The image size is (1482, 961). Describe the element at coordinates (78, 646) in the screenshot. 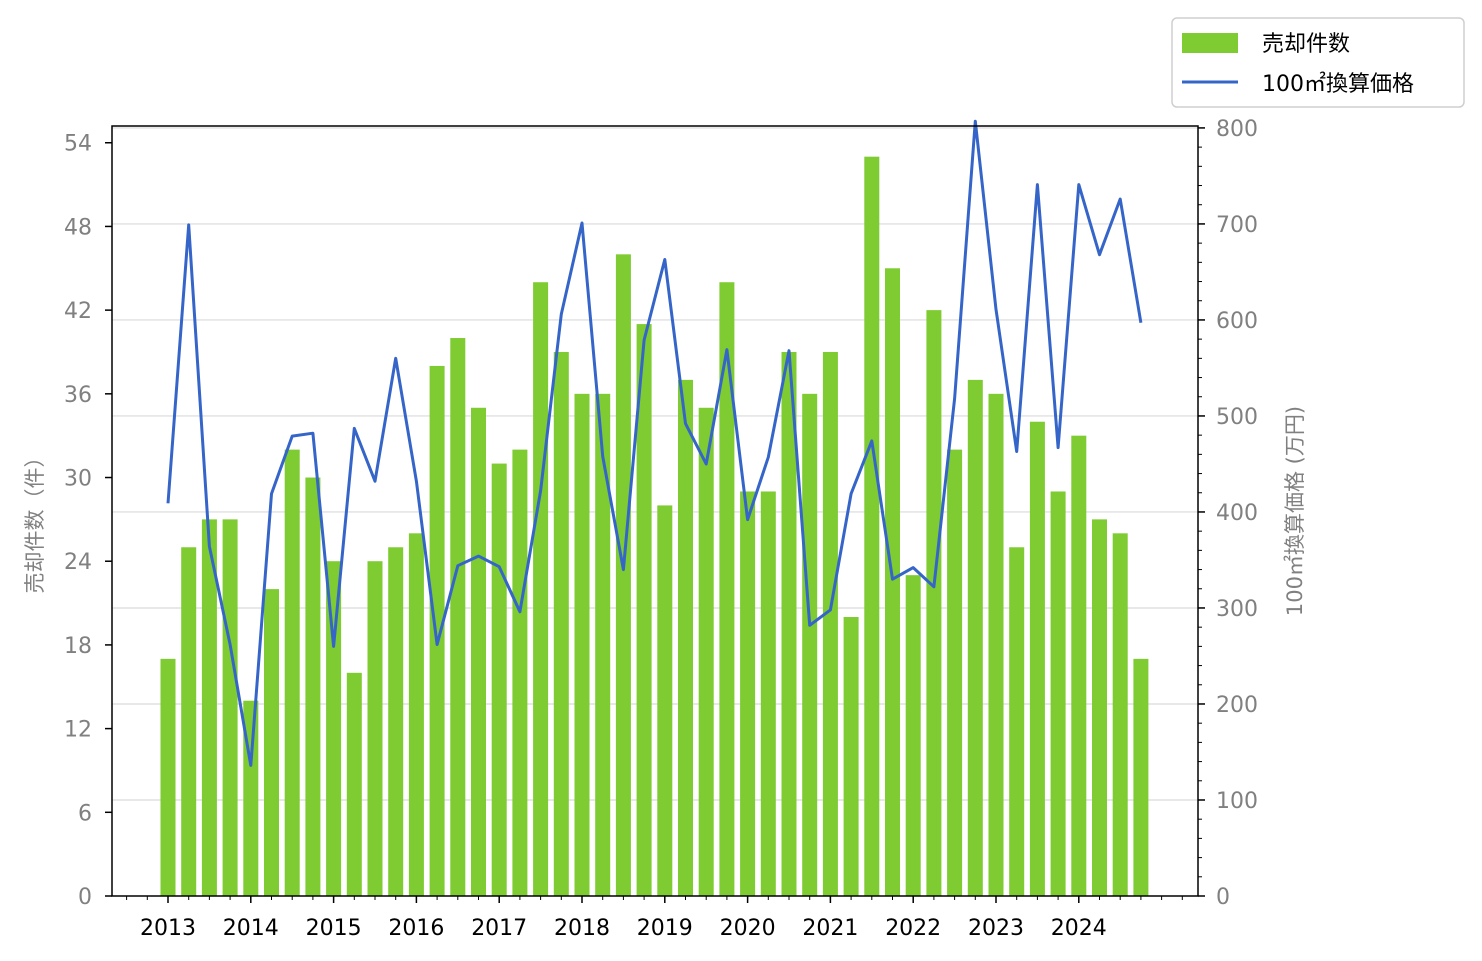

I see `left-tick-label: 18` at that location.